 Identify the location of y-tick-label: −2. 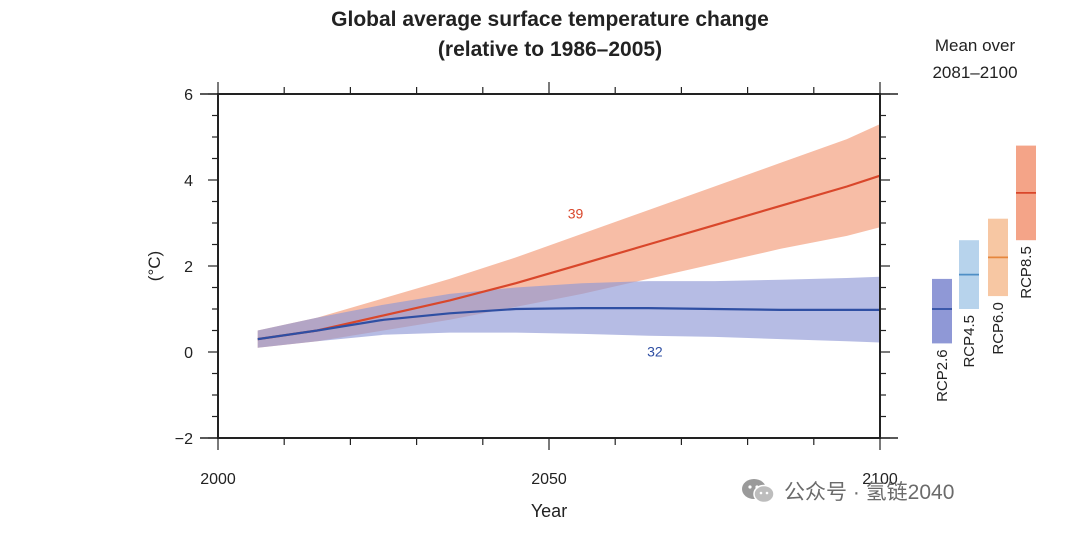
(184, 439).